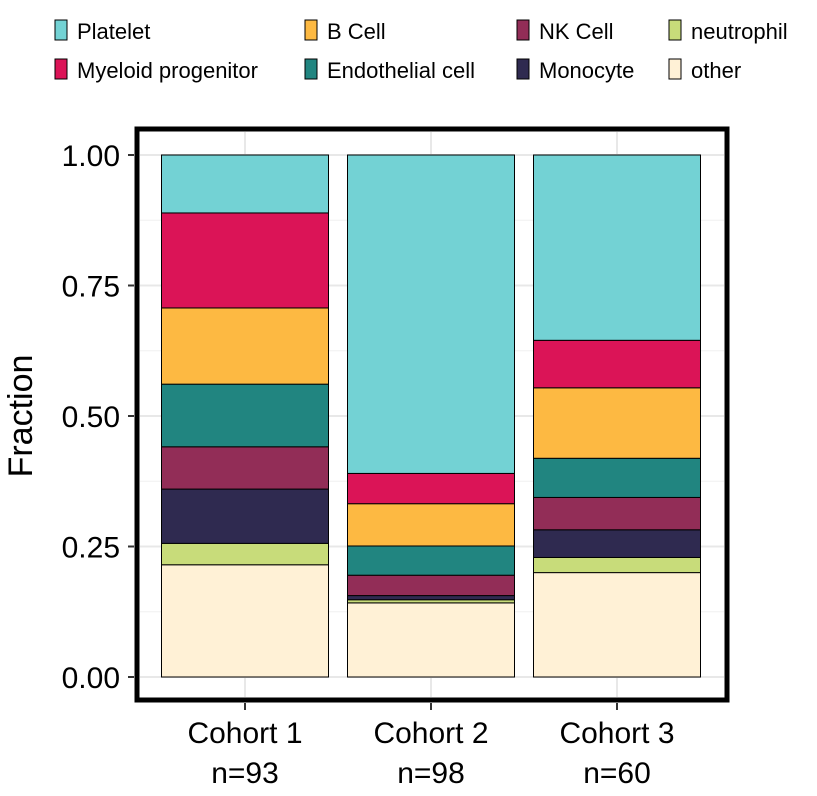  Describe the element at coordinates (401, 70) in the screenshot. I see `legend-label: Endothelial cell` at that location.